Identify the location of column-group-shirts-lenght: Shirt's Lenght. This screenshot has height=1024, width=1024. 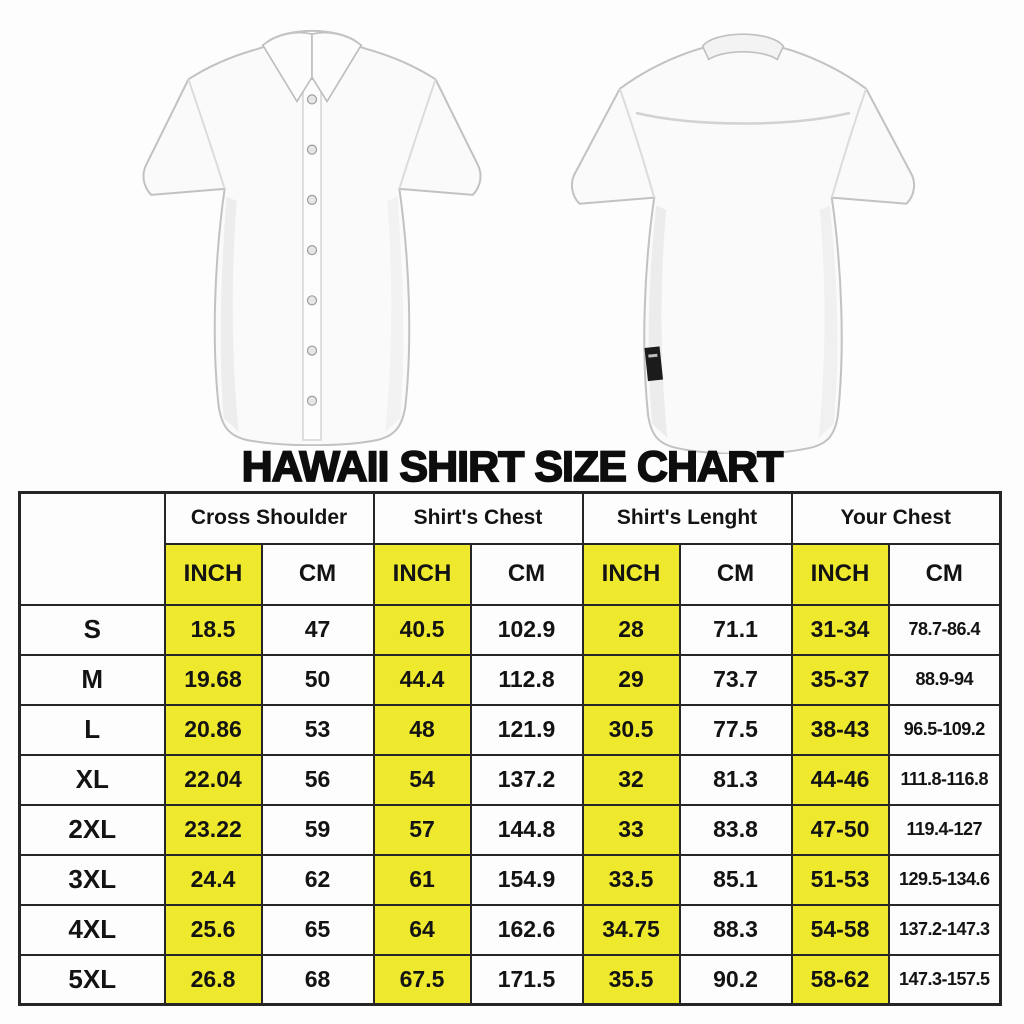
(687, 518).